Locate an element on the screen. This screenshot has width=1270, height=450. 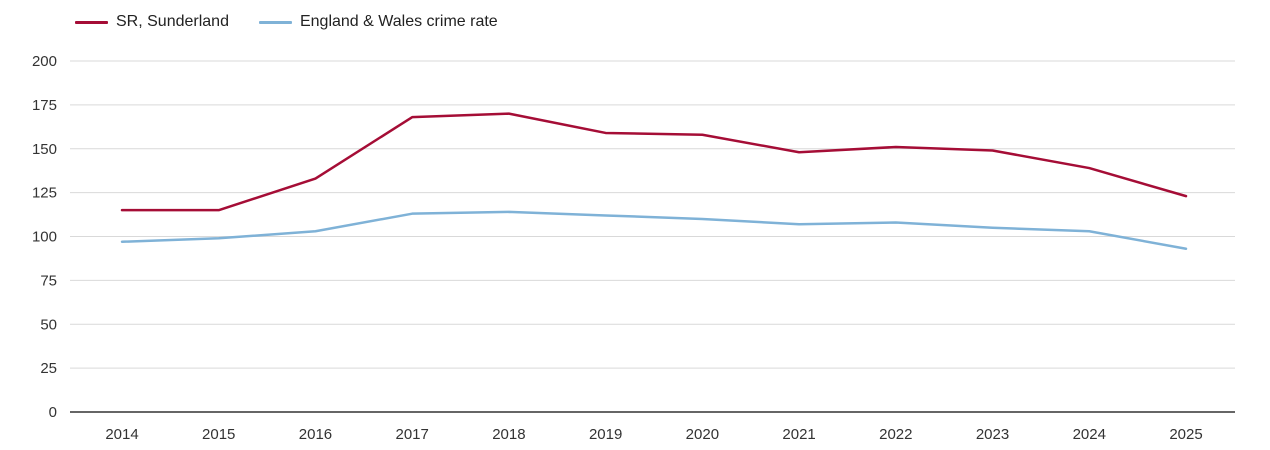
x-tick-label: 2021 is located at coordinates (798, 434).